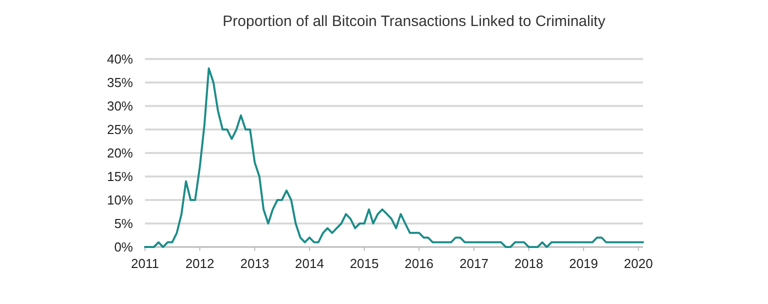 The height and width of the screenshot is (304, 768). I want to click on y-tick-label: 25%, so click(120, 130).